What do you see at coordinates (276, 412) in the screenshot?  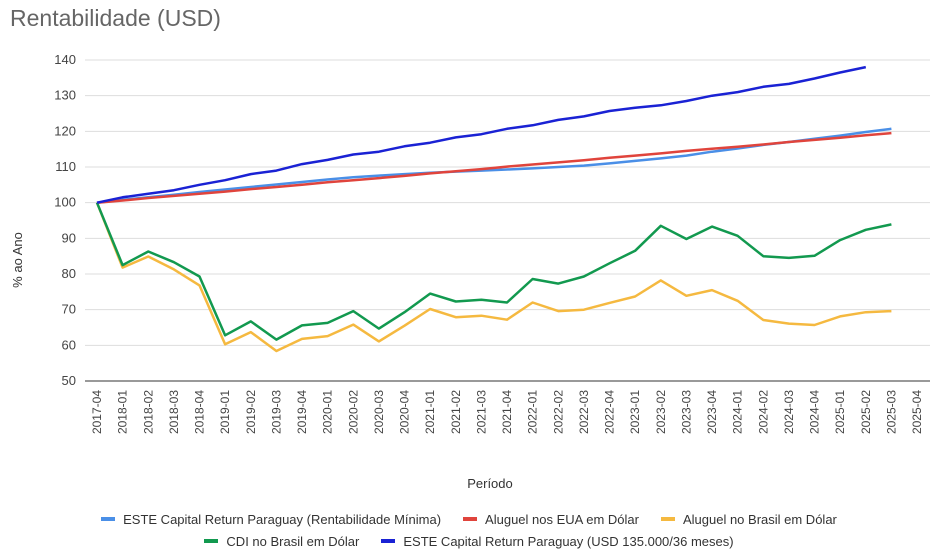 I see `x-tick-label: 2019-03` at bounding box center [276, 412].